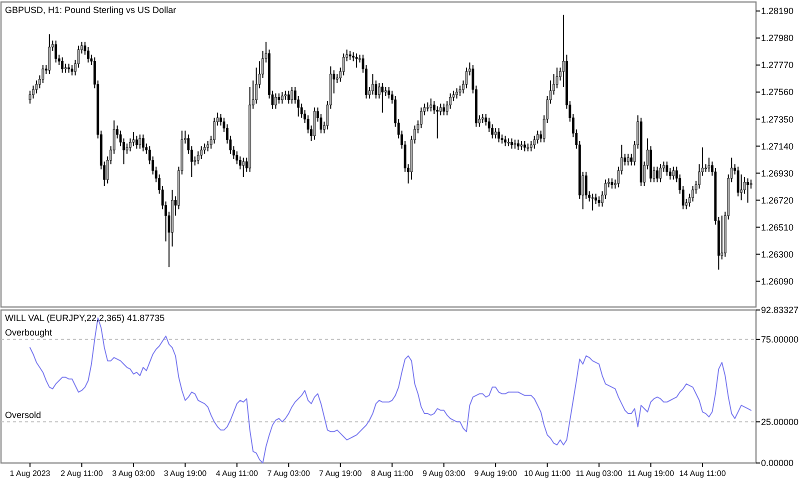  I want to click on y-tick-label: 1.26930, so click(777, 173).